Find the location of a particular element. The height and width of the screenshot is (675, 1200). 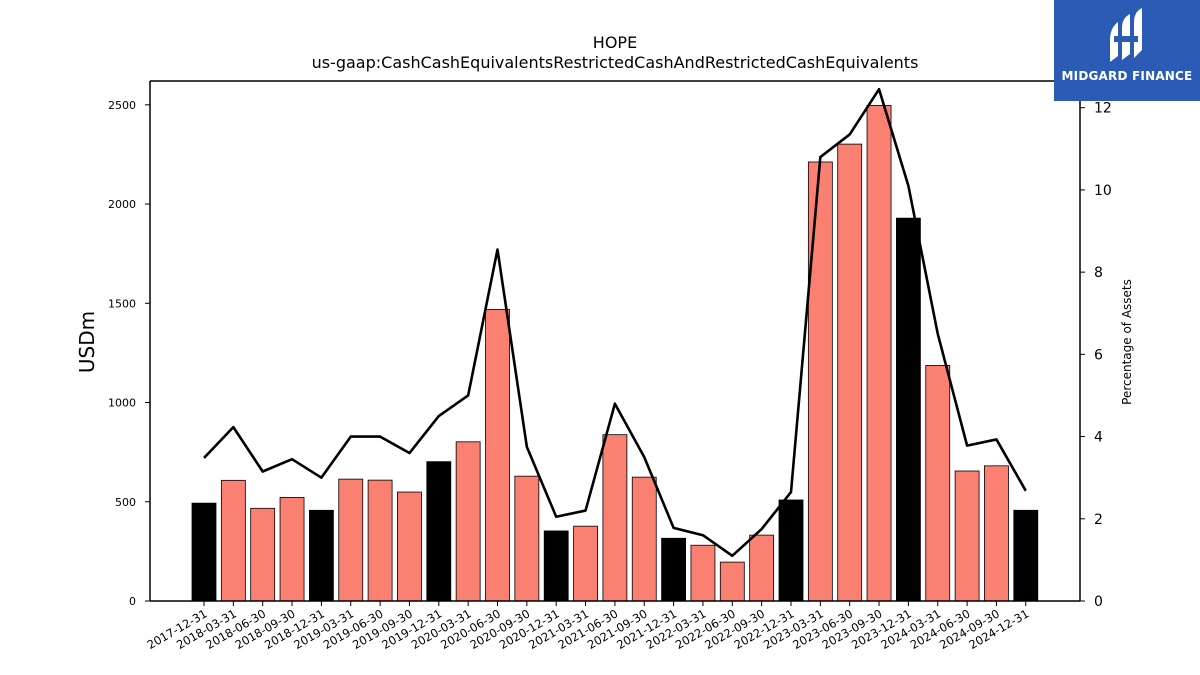

y-tick-label: 500 is located at coordinates (125, 502).